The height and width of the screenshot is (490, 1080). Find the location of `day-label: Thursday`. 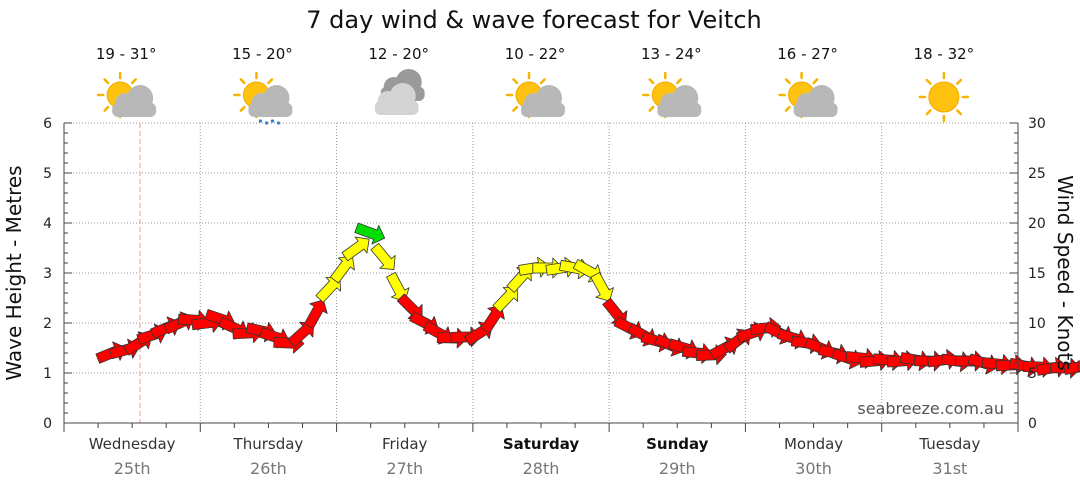

day-label: Thursday is located at coordinates (268, 444).